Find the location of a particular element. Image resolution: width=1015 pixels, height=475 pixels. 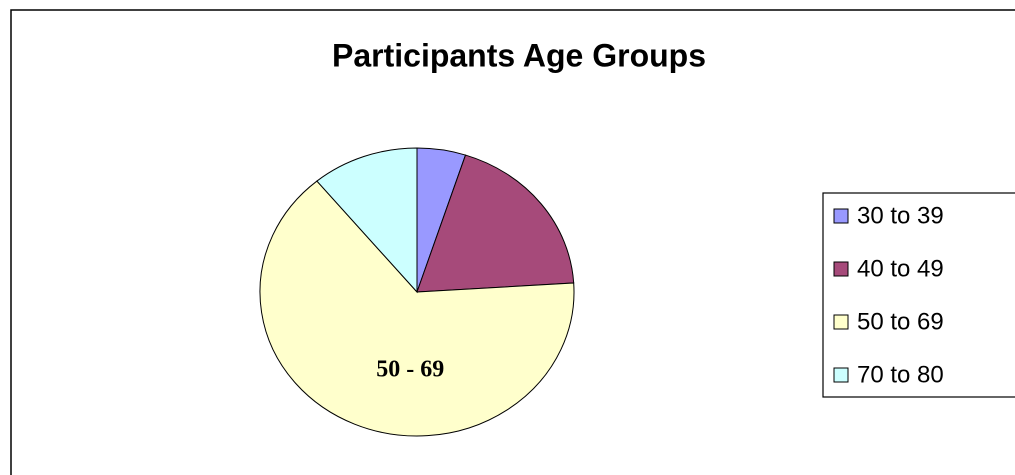

legend-label: 40 to 49 is located at coordinates (900, 268).